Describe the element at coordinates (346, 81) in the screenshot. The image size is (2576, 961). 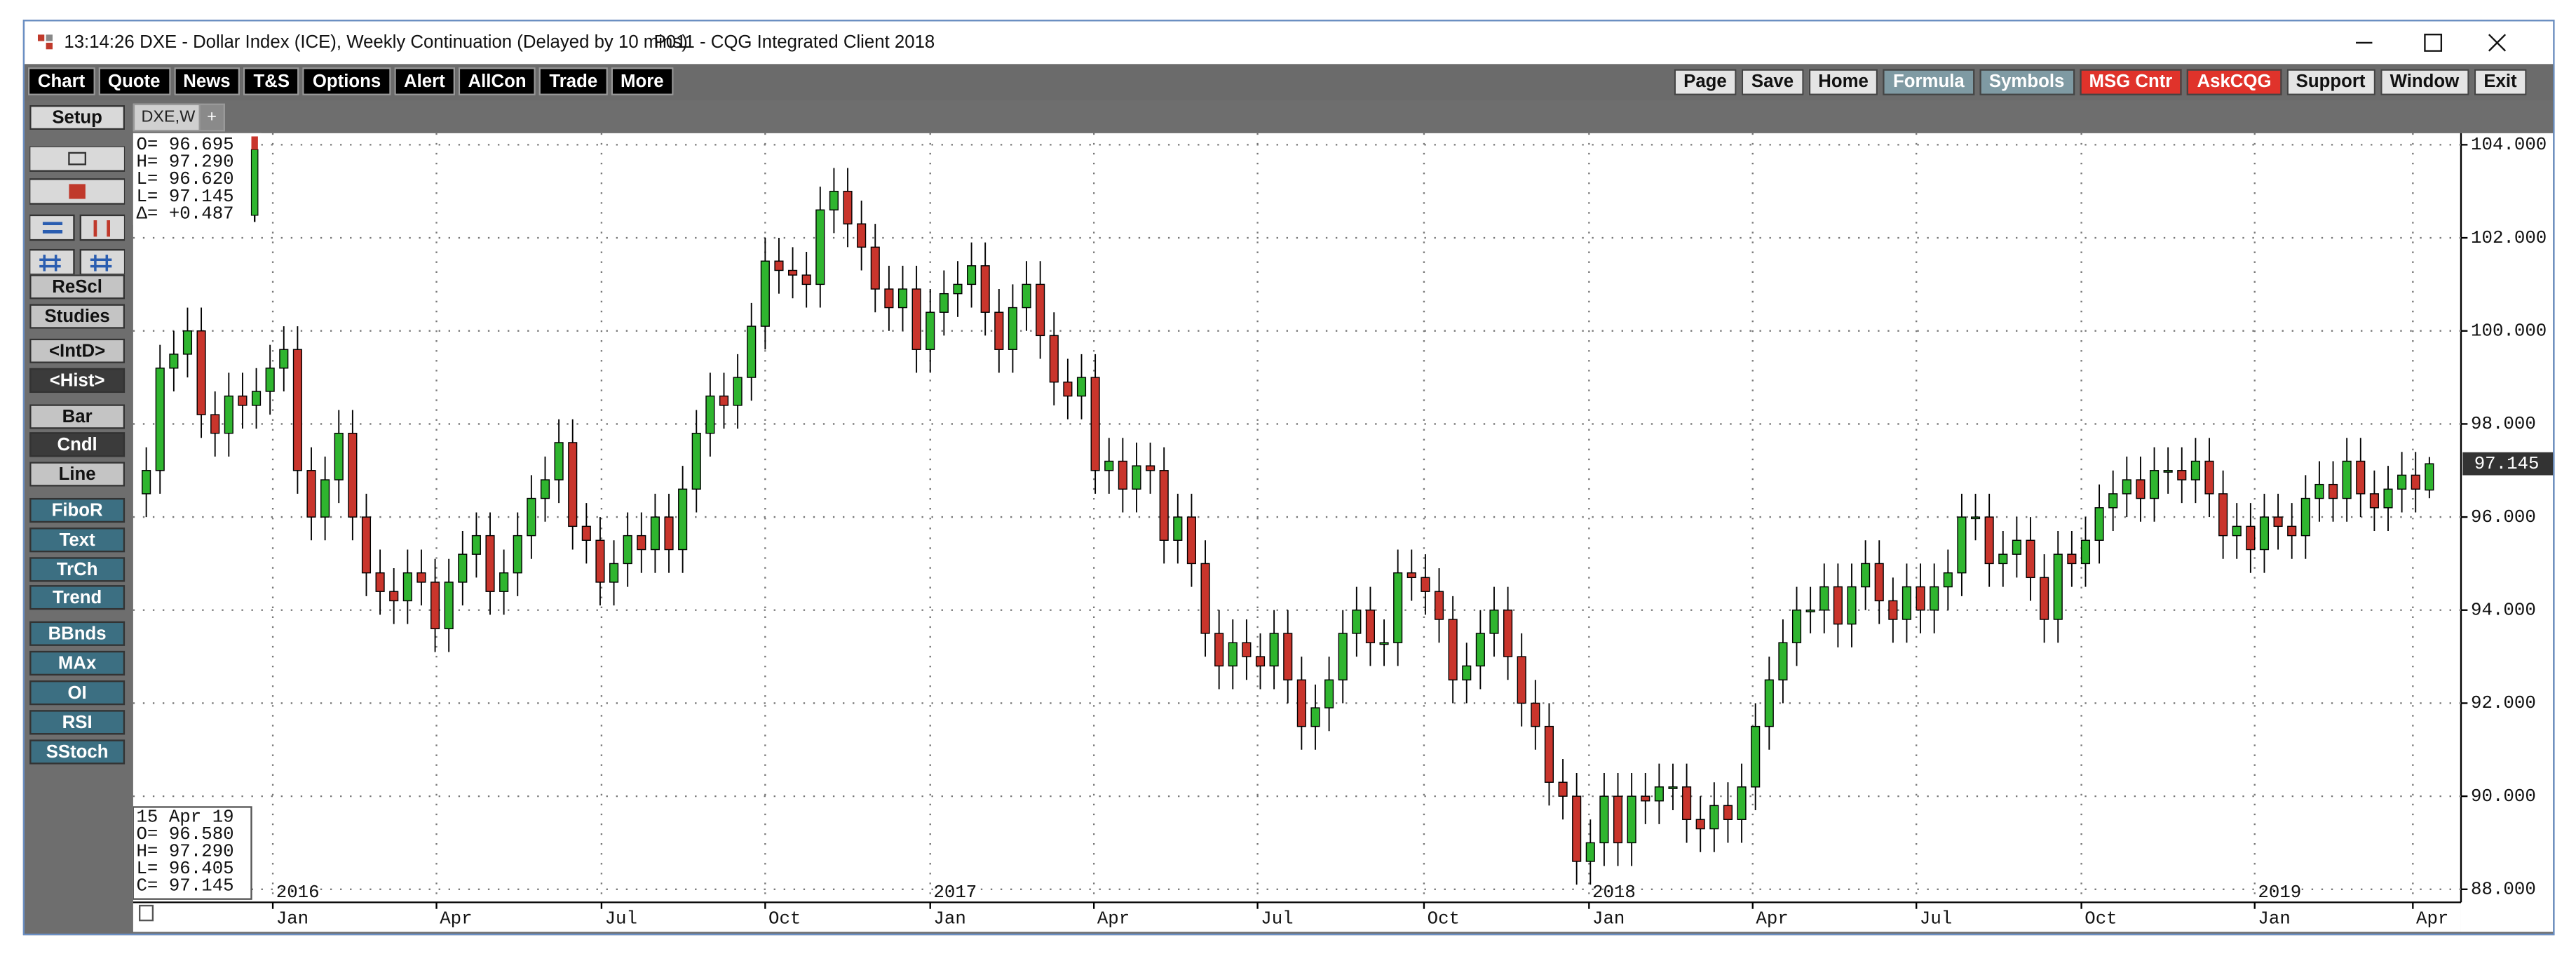
I see `toolbar-button: Options` at that location.